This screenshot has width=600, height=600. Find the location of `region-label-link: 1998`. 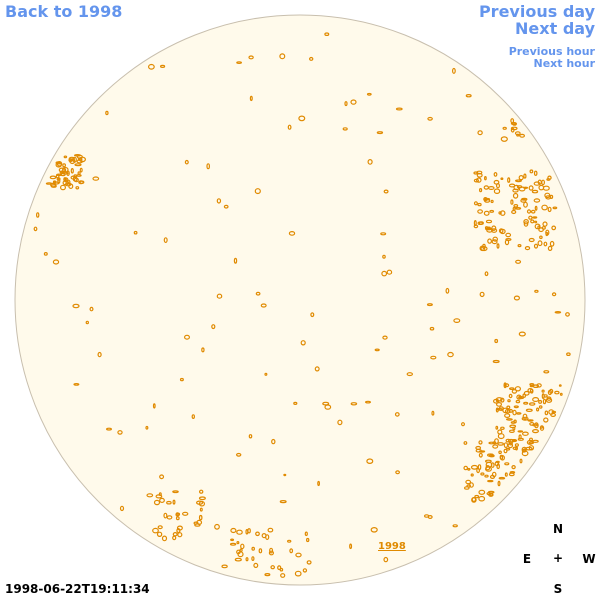

region-label-link: 1998 is located at coordinates (392, 546).